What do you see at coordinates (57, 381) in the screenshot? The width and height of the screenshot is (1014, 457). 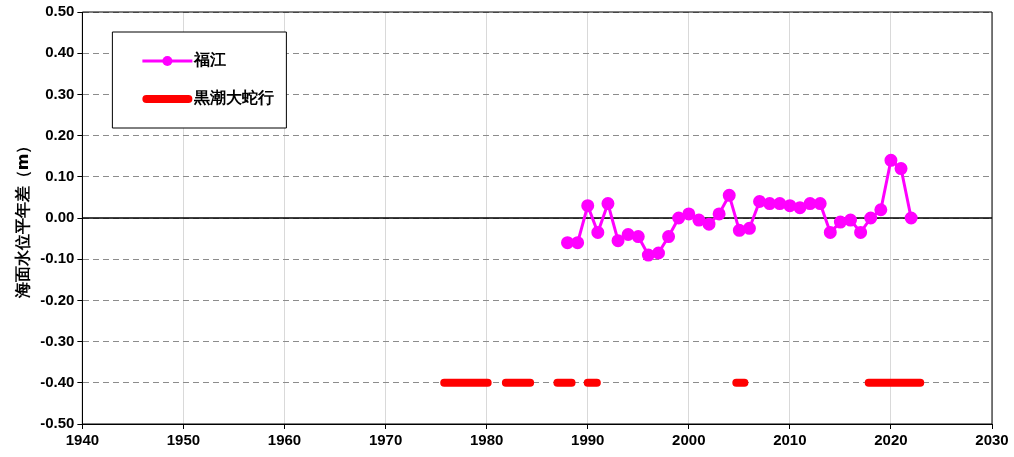 I see `y-tick-label: -0.40` at bounding box center [57, 381].